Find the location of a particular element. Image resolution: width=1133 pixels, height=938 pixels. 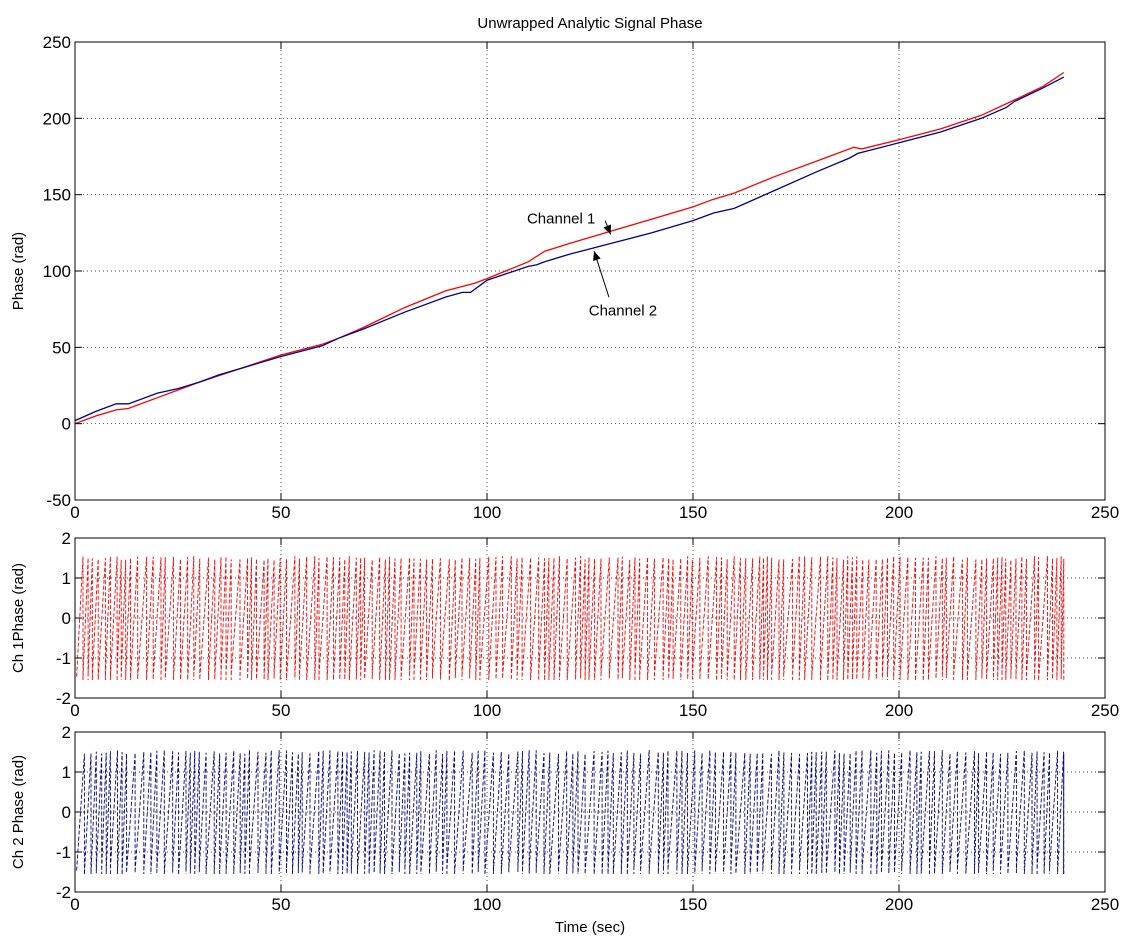

y-tick-label: 50 is located at coordinates (61, 347).